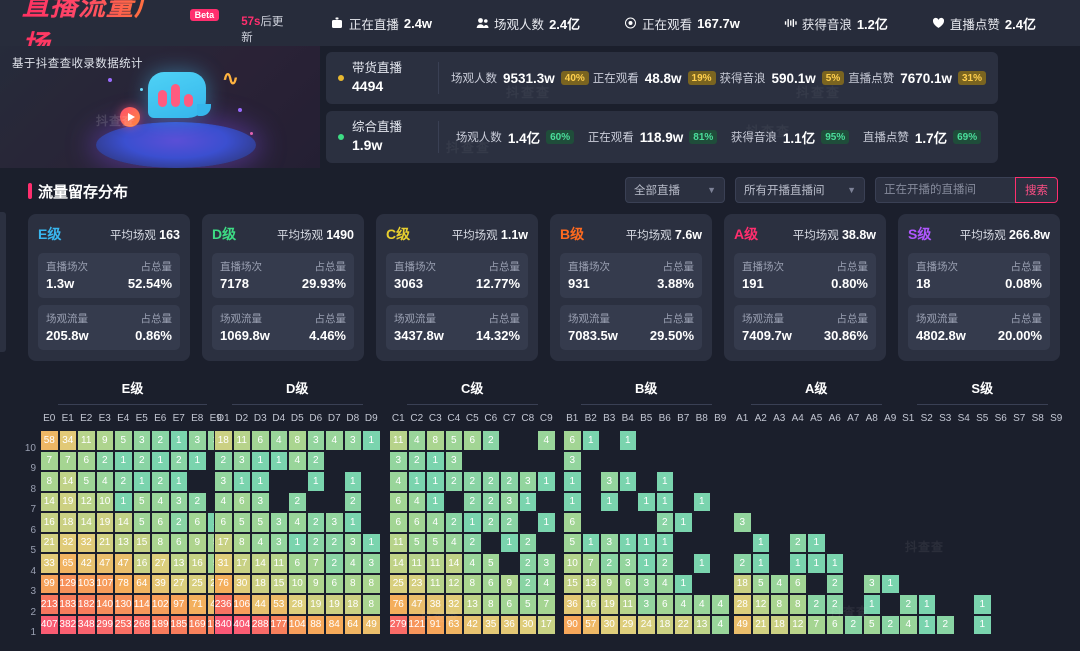 This screenshot has width=1080, height=651. What do you see at coordinates (572, 583) in the screenshot?
I see `heatmap-cell: 15` at bounding box center [572, 583].